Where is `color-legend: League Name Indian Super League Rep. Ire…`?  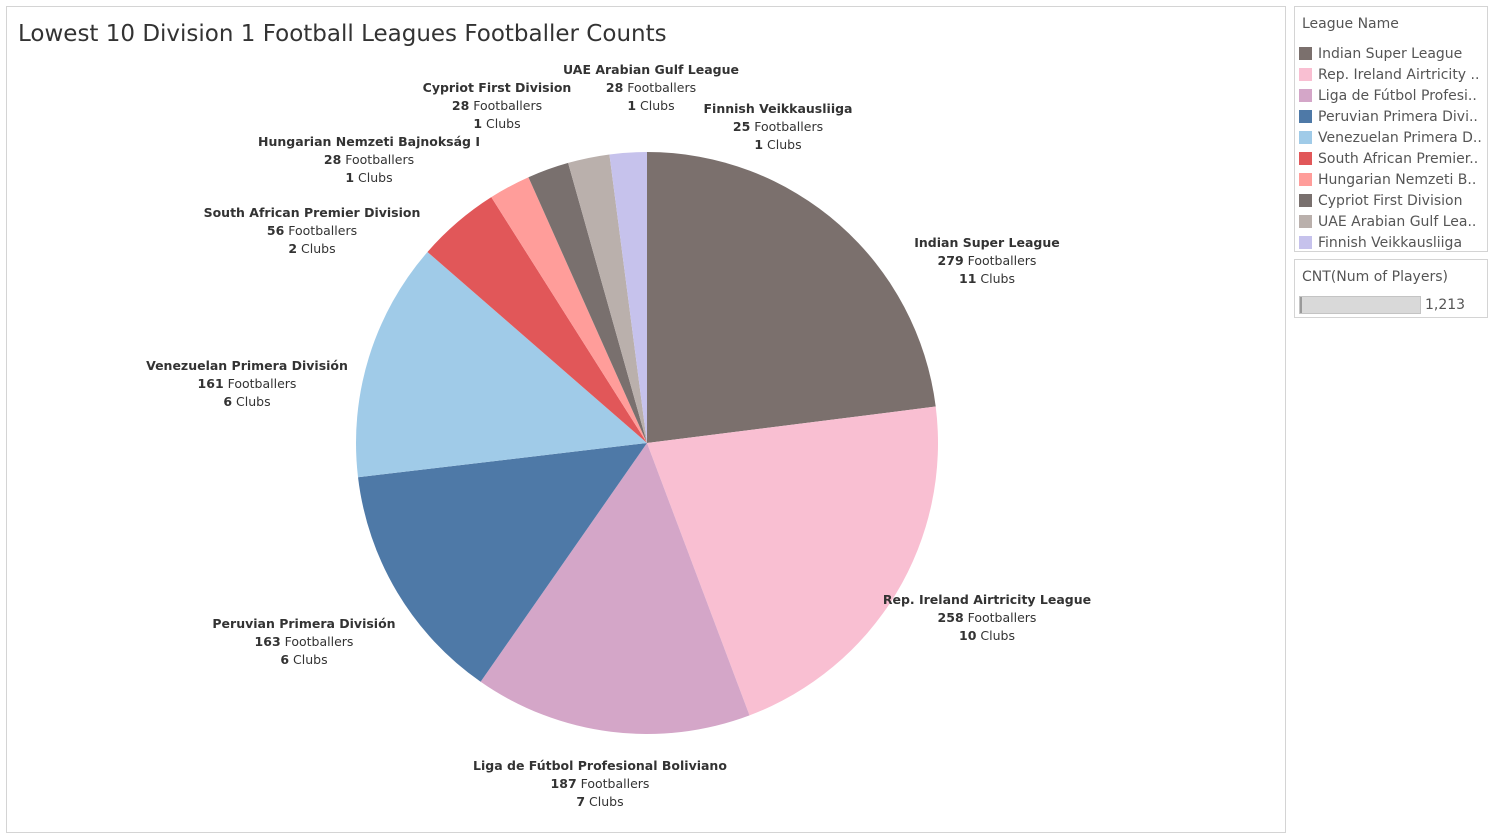
color-legend: League Name Indian Super League Rep. Ire… is located at coordinates (1391, 129).